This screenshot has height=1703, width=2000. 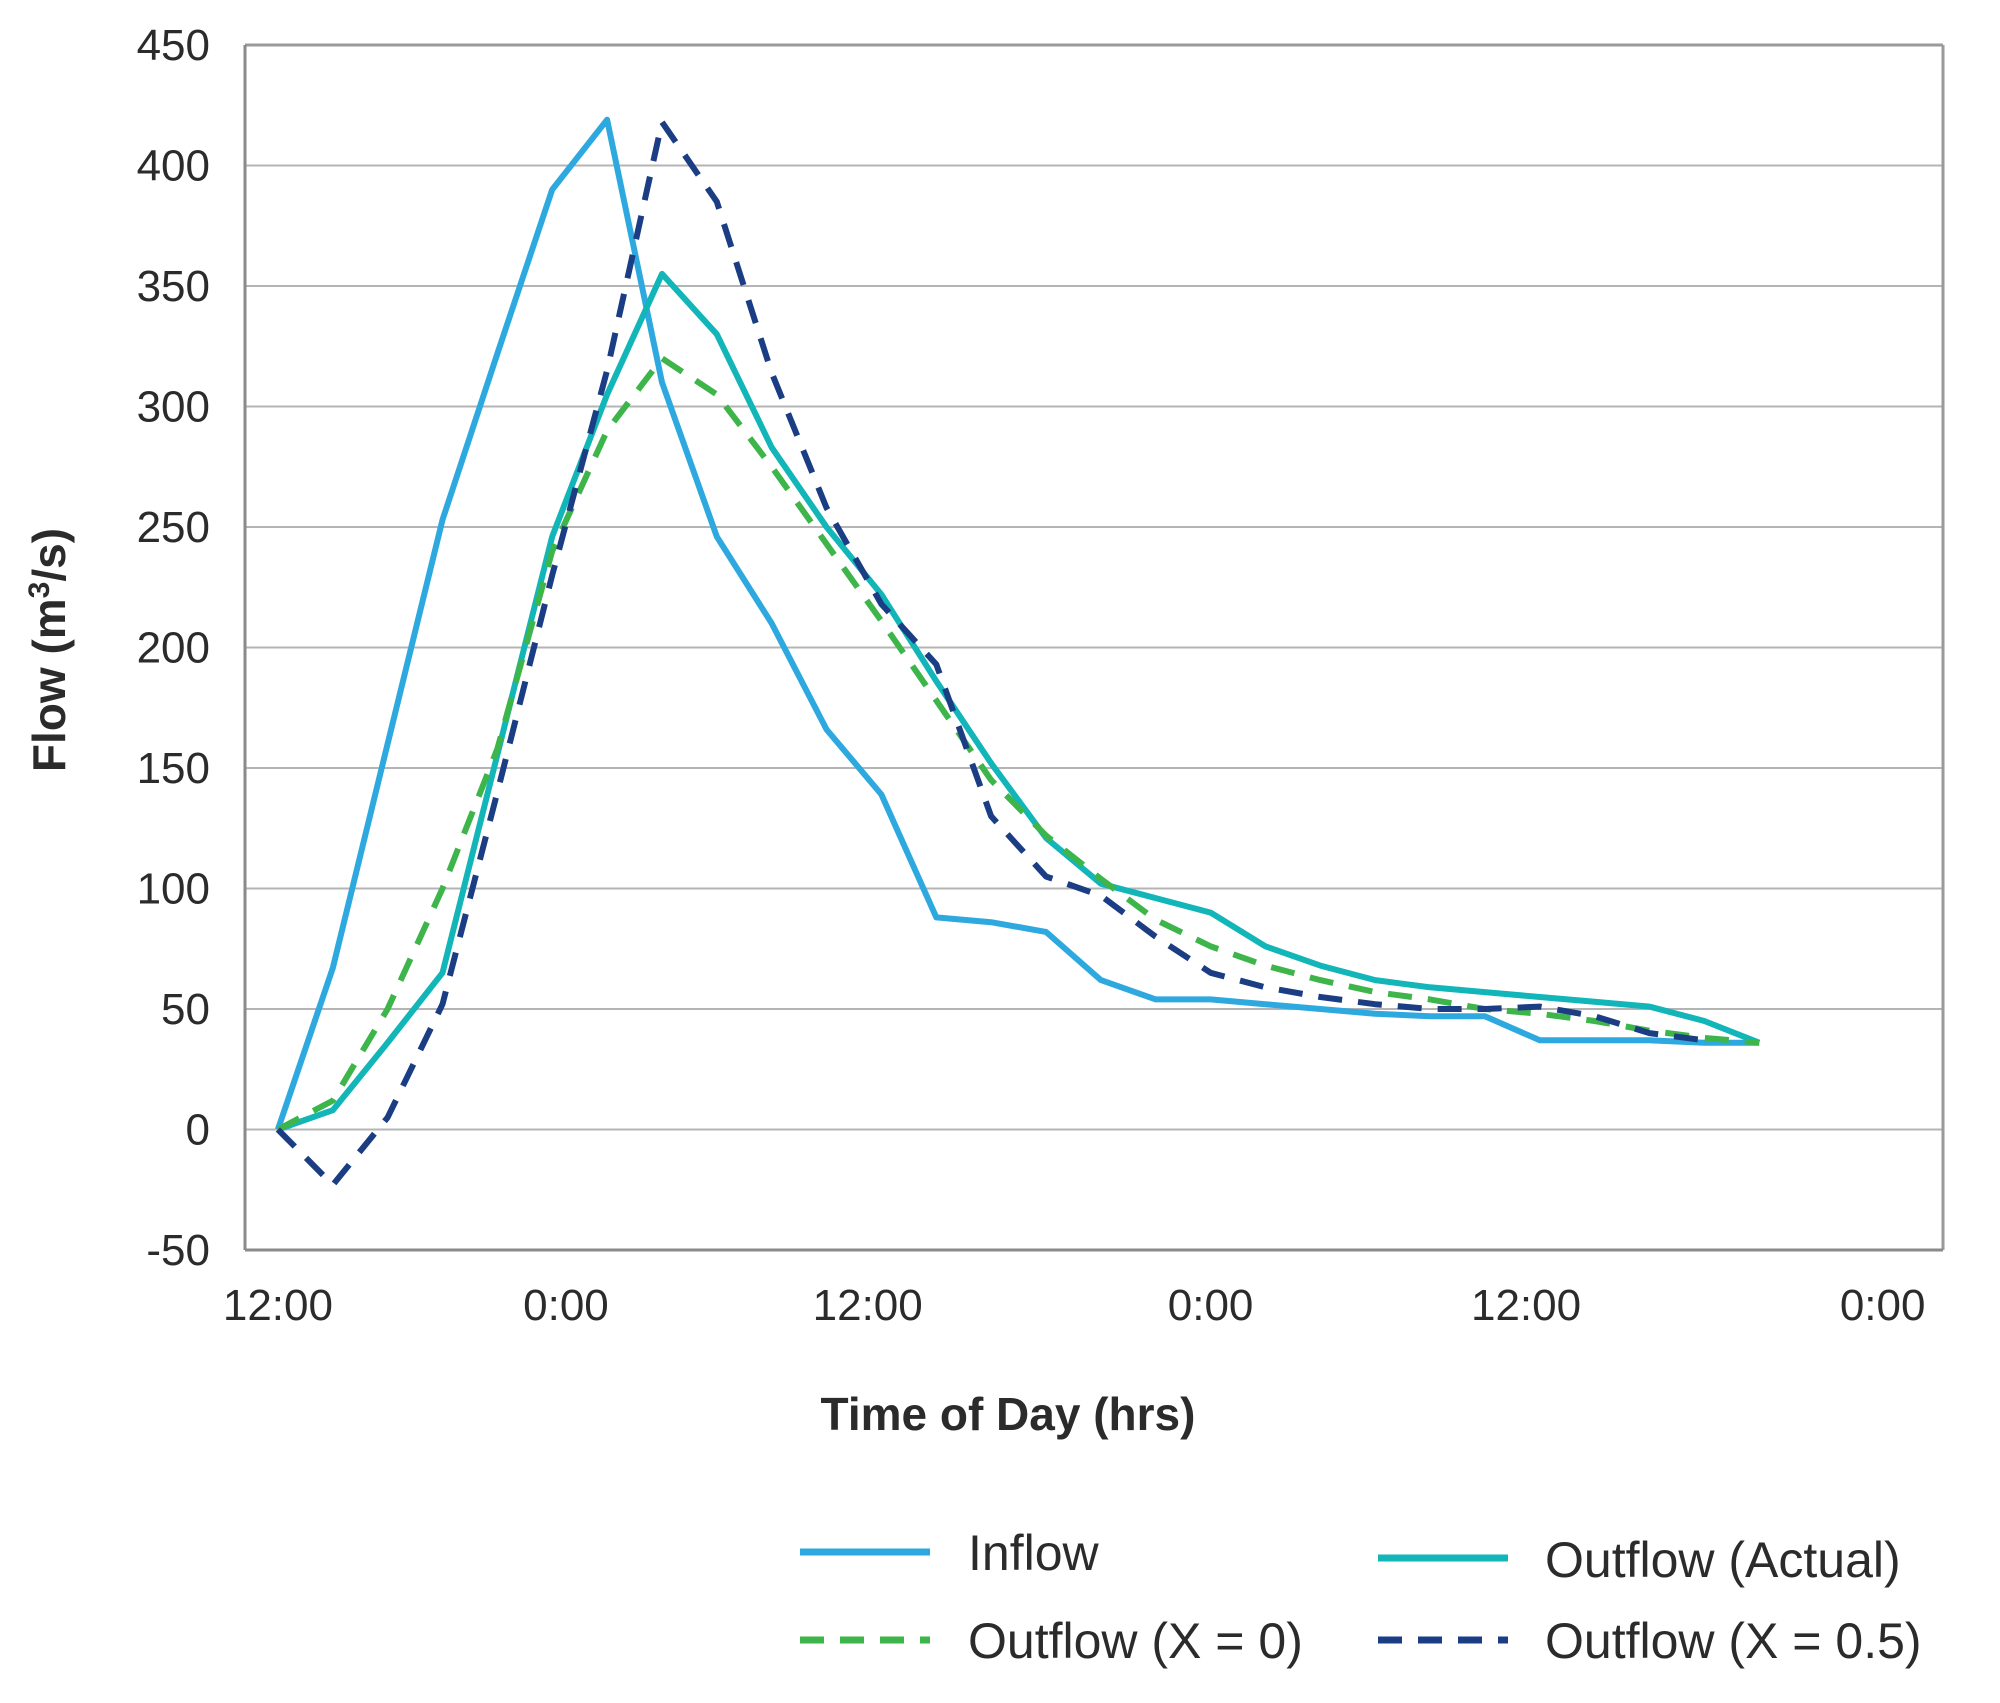 I want to click on y-axis-ticks: -50 0 50 100 150 200 250 300 350 400 450, so click(x=173, y=648).